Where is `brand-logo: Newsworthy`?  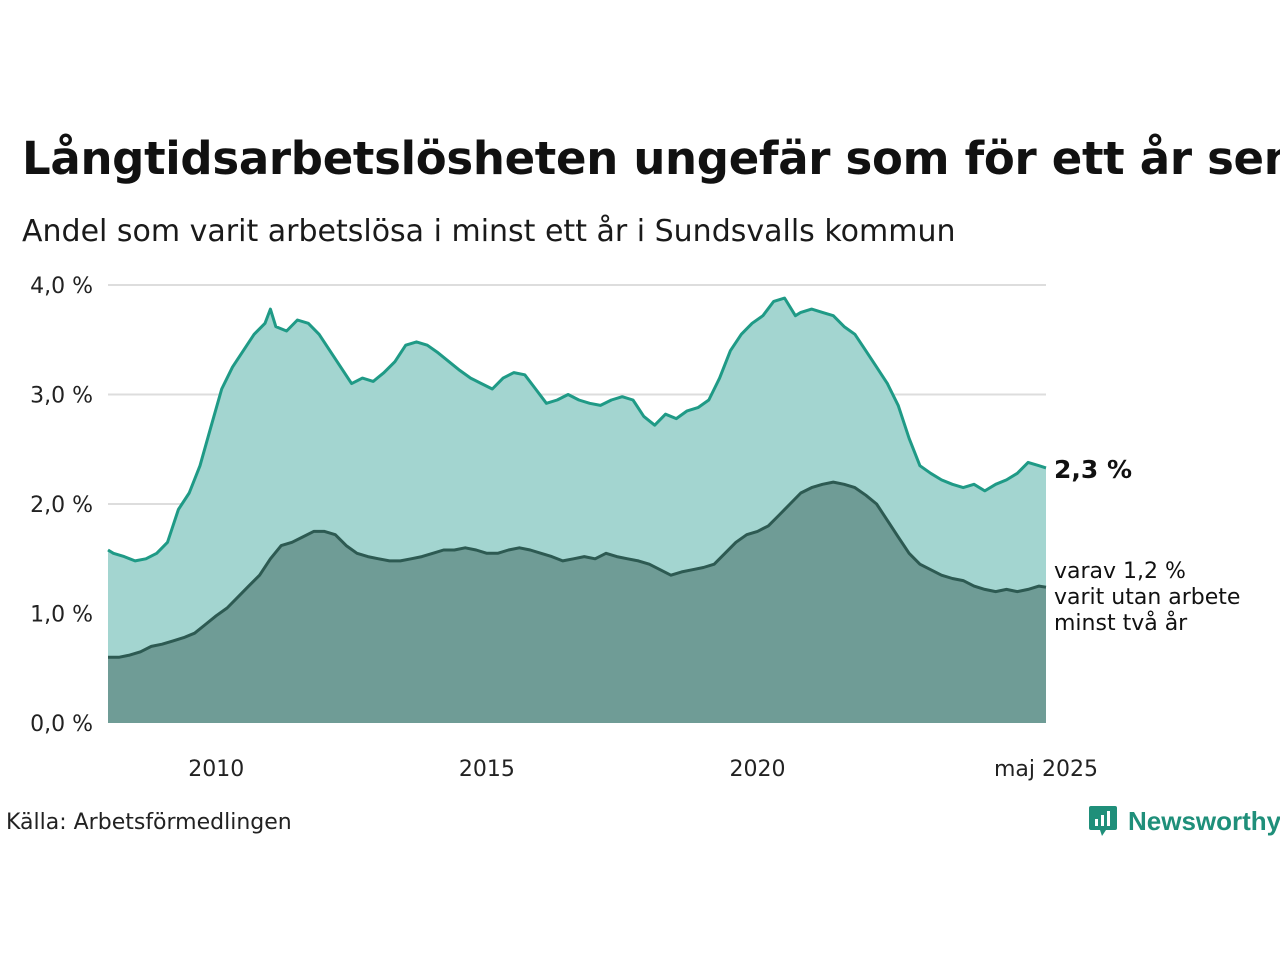
brand-logo: Newsworthy is located at coordinates (1184, 821).